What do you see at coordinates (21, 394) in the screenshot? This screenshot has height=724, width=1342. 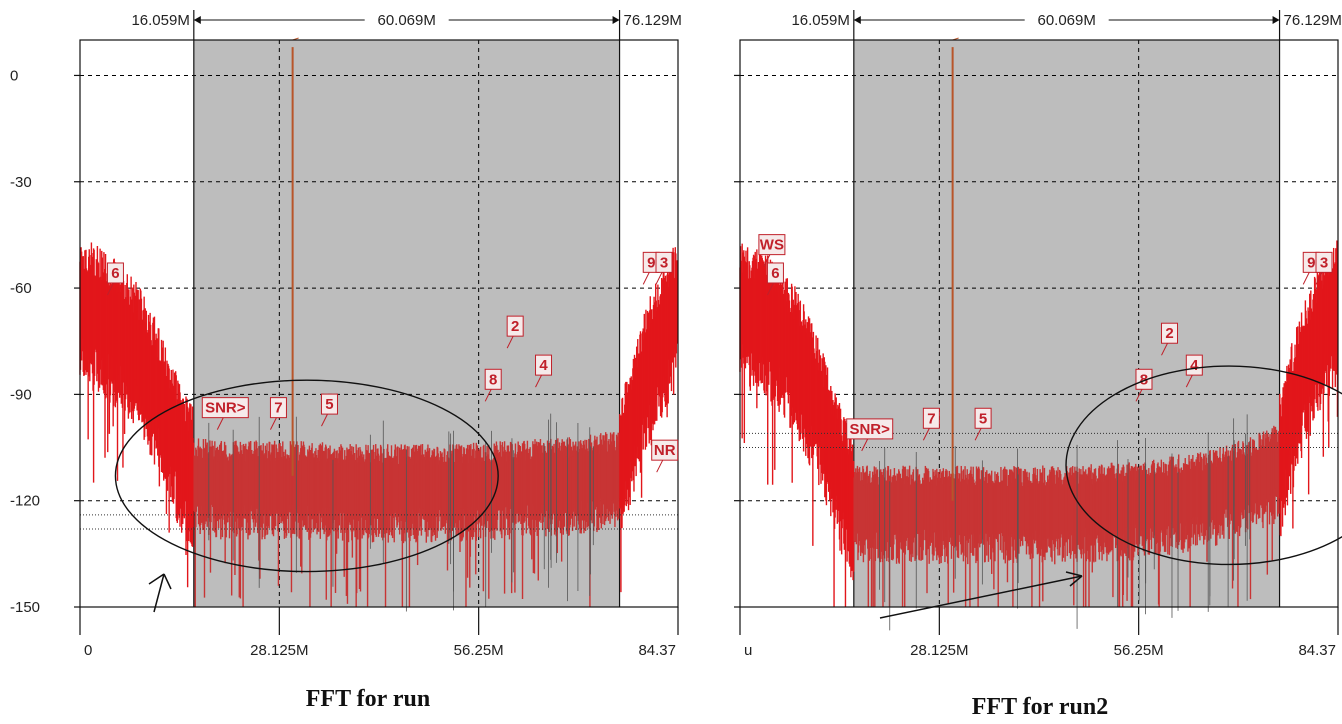 I see `y-tick-label: -90` at bounding box center [21, 394].